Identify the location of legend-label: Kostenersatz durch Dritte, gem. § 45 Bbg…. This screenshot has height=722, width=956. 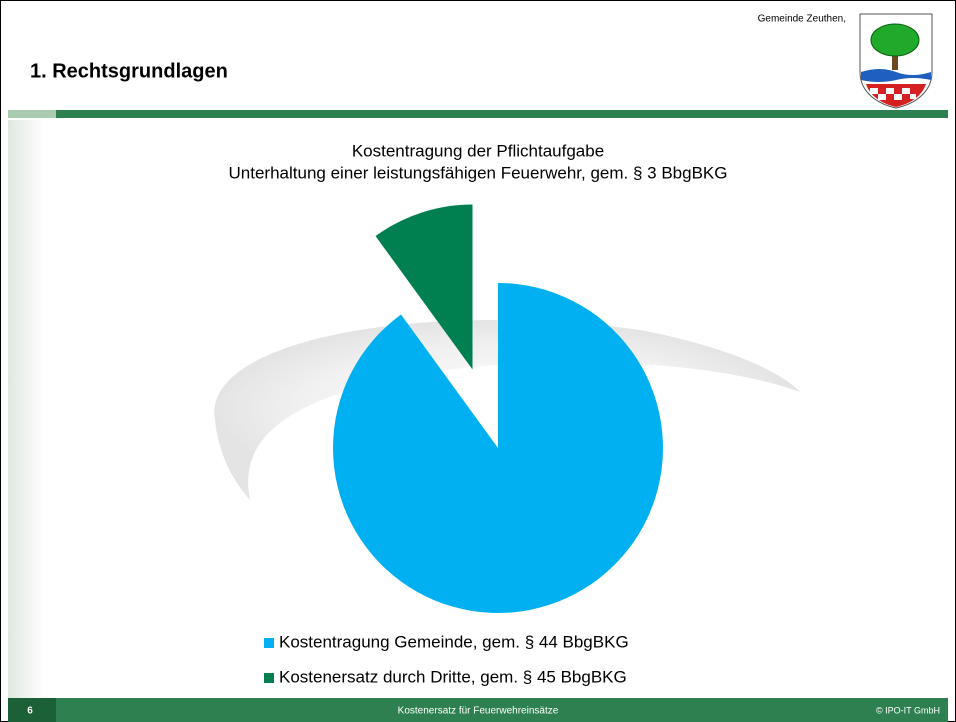
(453, 676).